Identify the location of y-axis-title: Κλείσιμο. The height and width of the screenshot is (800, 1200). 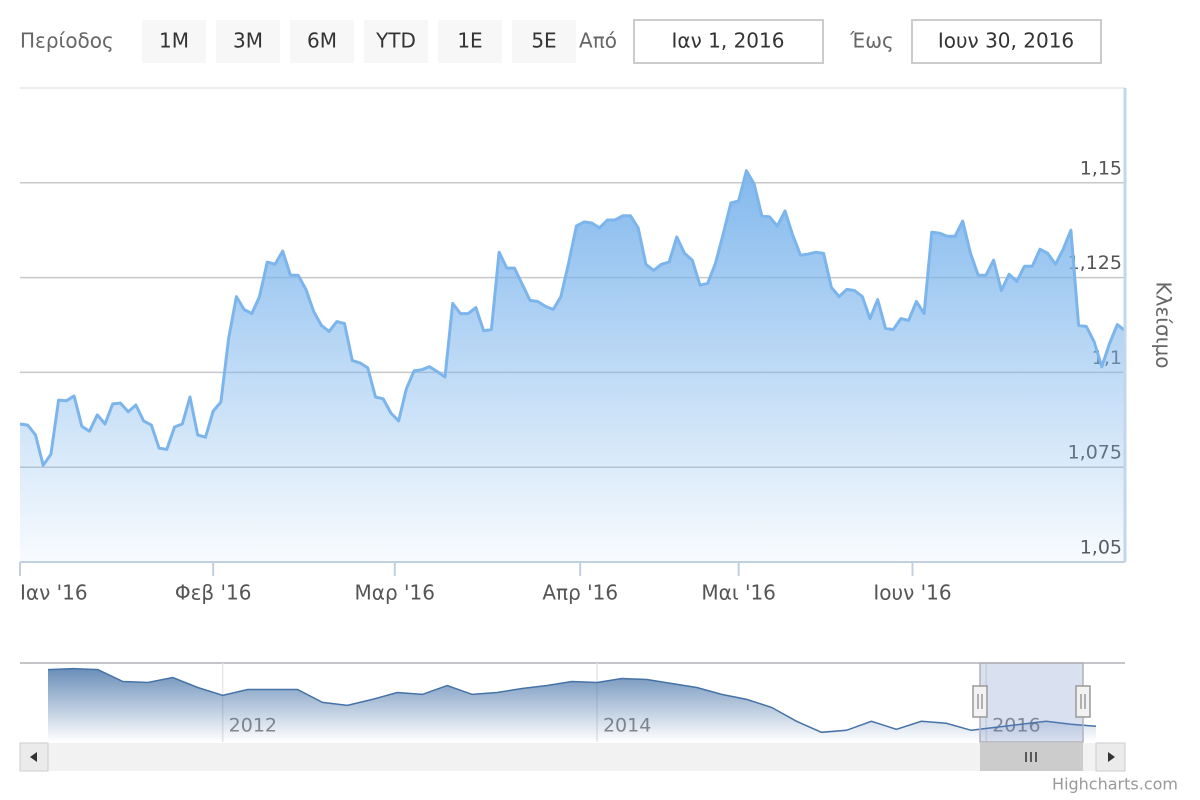
(1164, 325).